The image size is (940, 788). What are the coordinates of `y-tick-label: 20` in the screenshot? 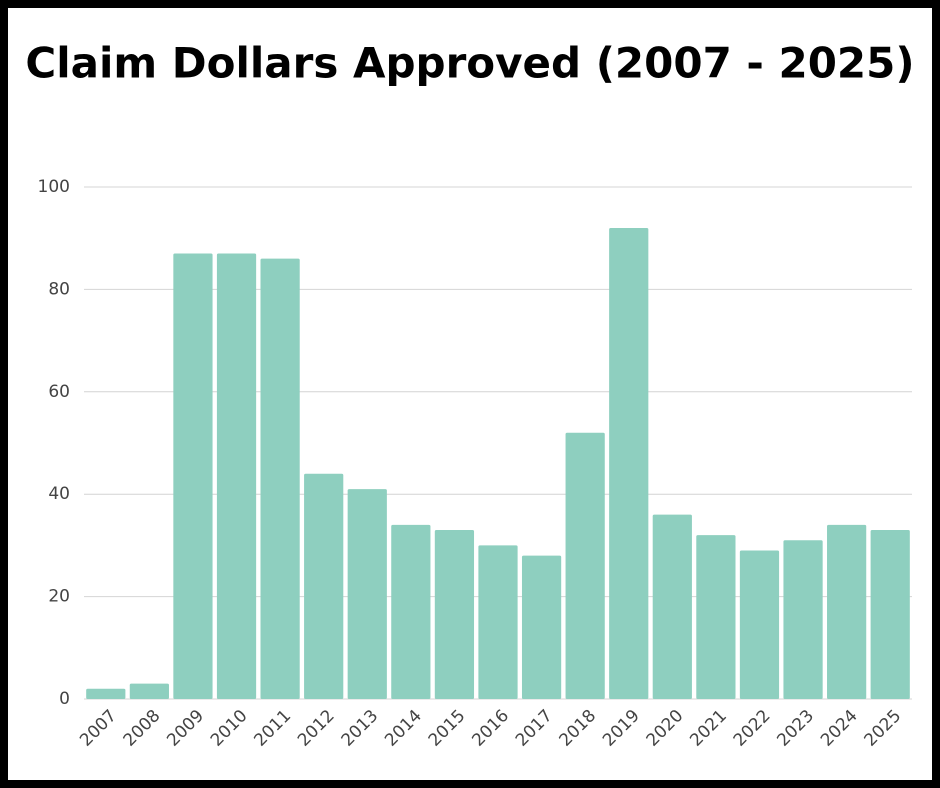 It's located at (59, 597).